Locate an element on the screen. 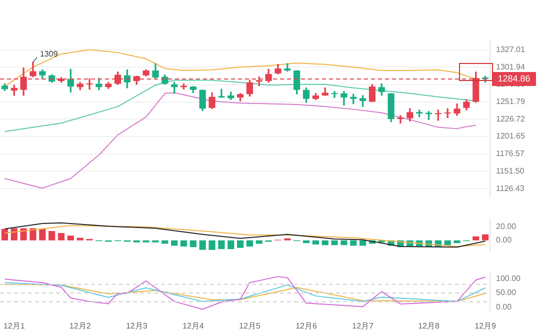 The width and height of the screenshot is (540, 336). y-tick-label: 1201.65 is located at coordinates (511, 136).